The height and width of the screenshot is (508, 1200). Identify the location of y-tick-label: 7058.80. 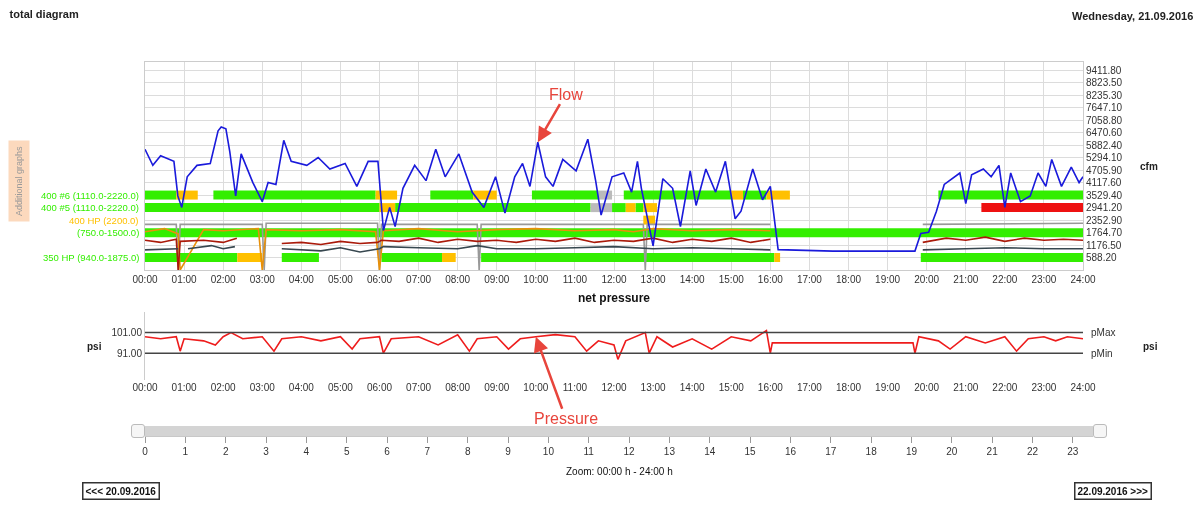
(1104, 120).